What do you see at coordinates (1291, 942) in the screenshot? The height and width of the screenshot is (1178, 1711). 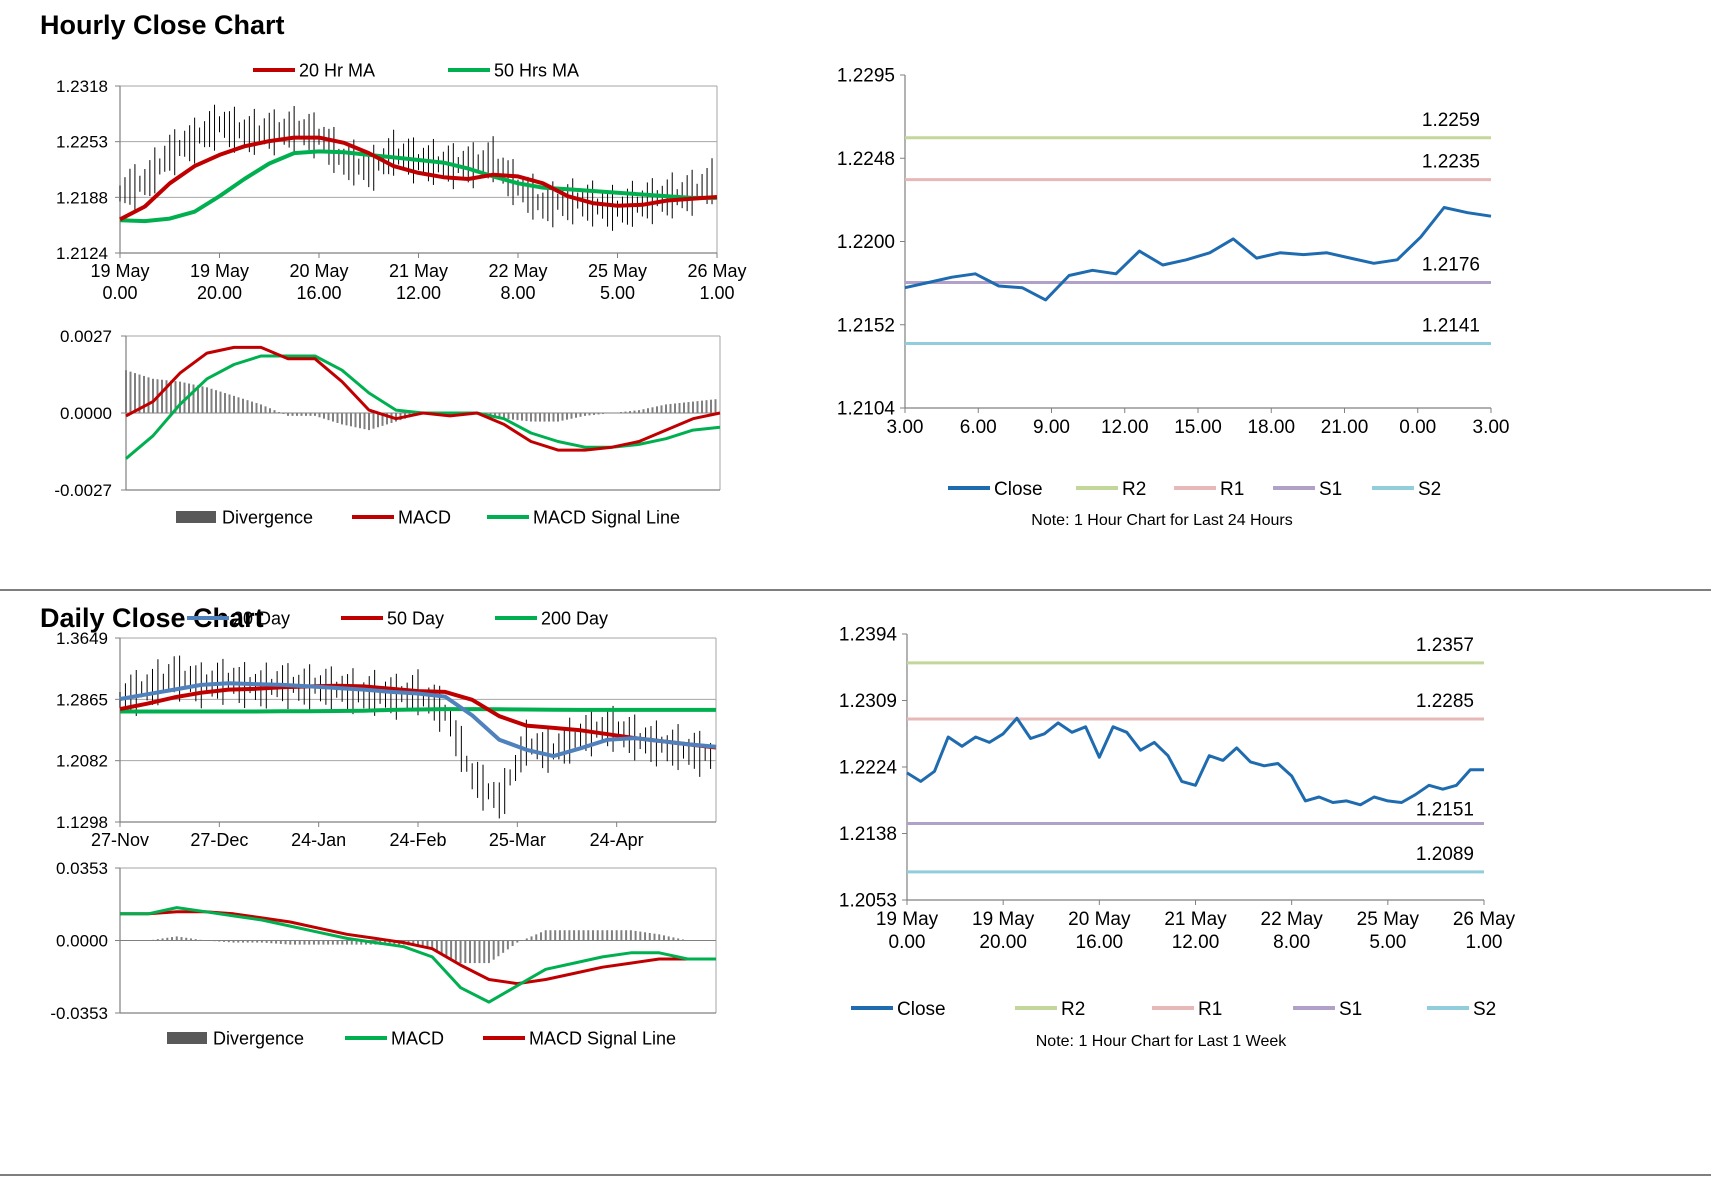 I see `x-tick-label: 8.00` at bounding box center [1291, 942].